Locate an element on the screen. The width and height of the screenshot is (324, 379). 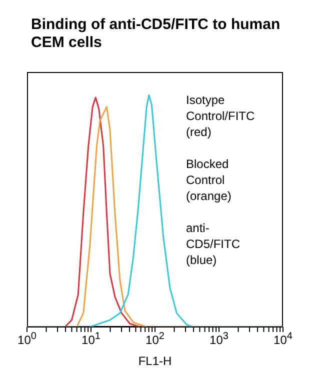
x-axis-title: FL1-H is located at coordinates (155, 361).